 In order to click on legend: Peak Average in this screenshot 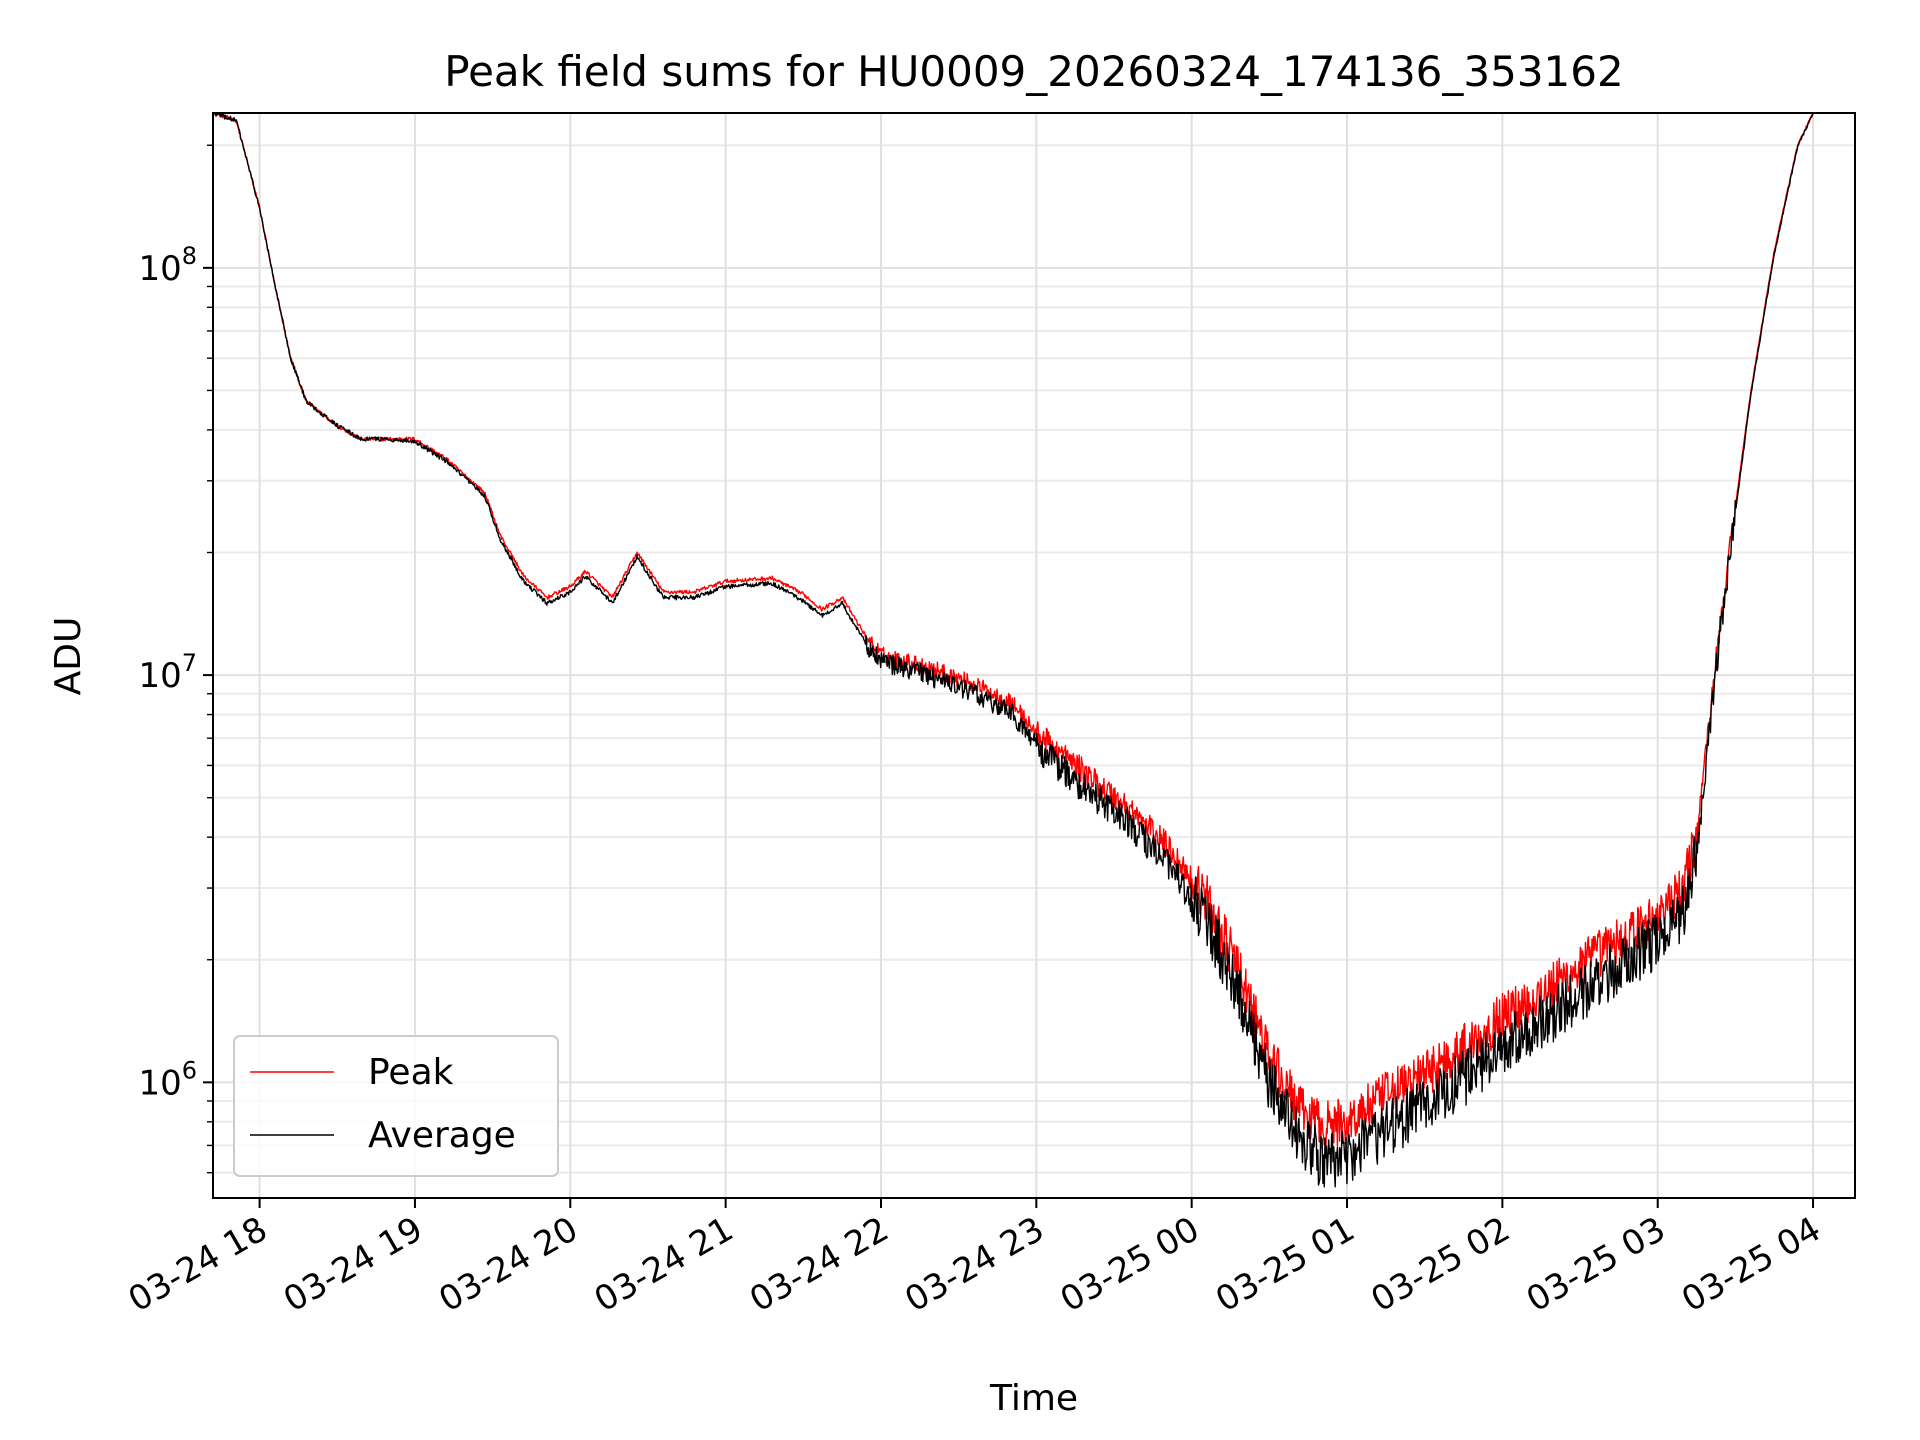, I will do `click(396, 1106)`.